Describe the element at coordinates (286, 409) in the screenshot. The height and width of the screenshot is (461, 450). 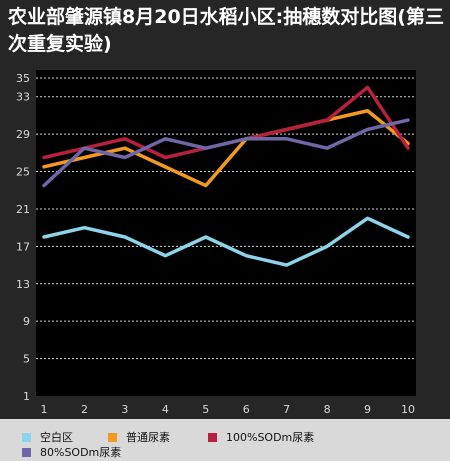
I see `x-tick-label: 7` at that location.